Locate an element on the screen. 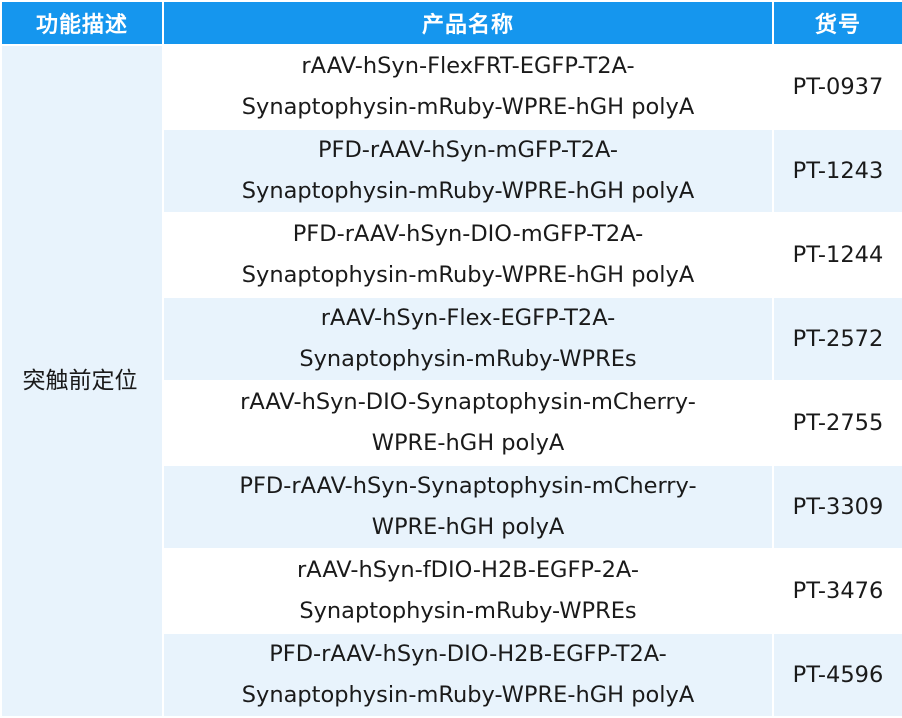  product-name-line1: PFD-rAAV-hSyn-DIO-H2B-EGFP-T2A- is located at coordinates (468, 654).